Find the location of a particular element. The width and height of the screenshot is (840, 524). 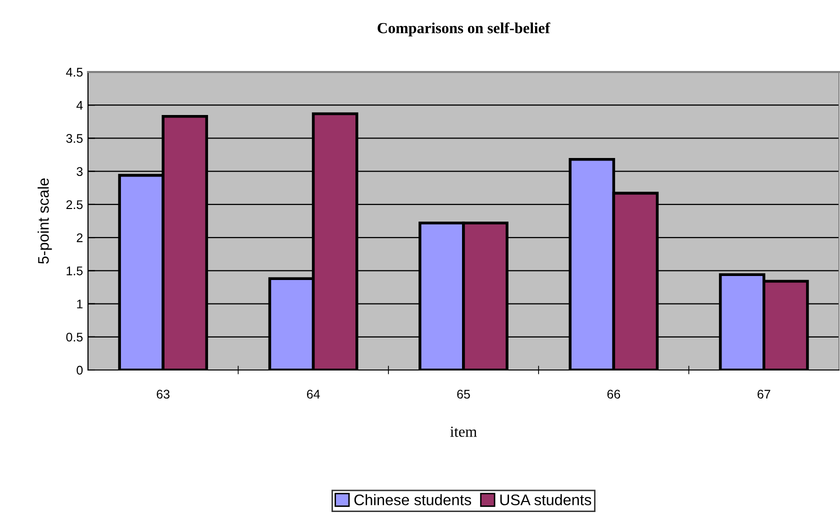

y-tick-label: 4 is located at coordinates (79, 105).